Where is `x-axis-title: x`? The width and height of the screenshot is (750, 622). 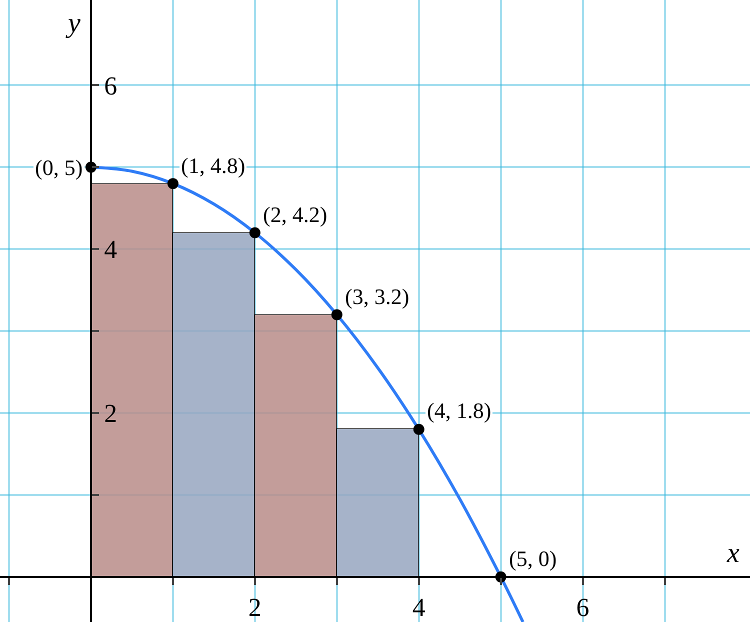 x-axis-title: x is located at coordinates (733, 553).